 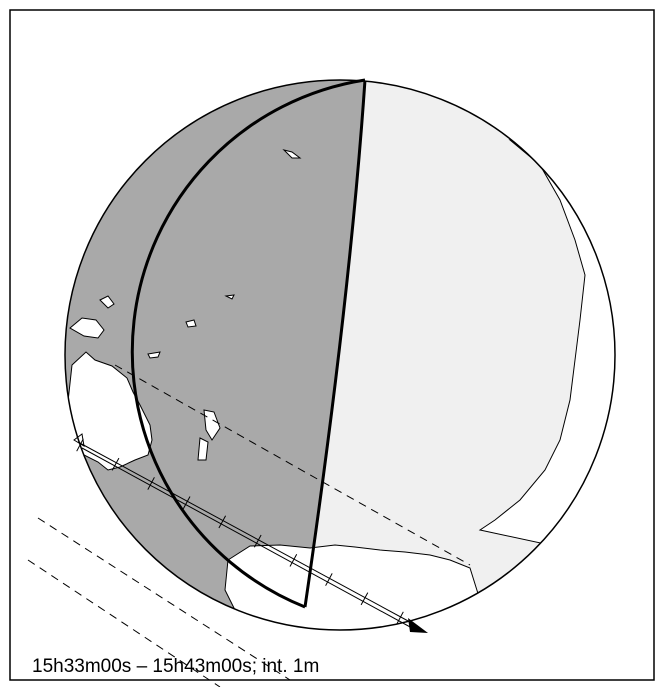 I want to click on new-guinea-landmass, so click(x=87, y=328).